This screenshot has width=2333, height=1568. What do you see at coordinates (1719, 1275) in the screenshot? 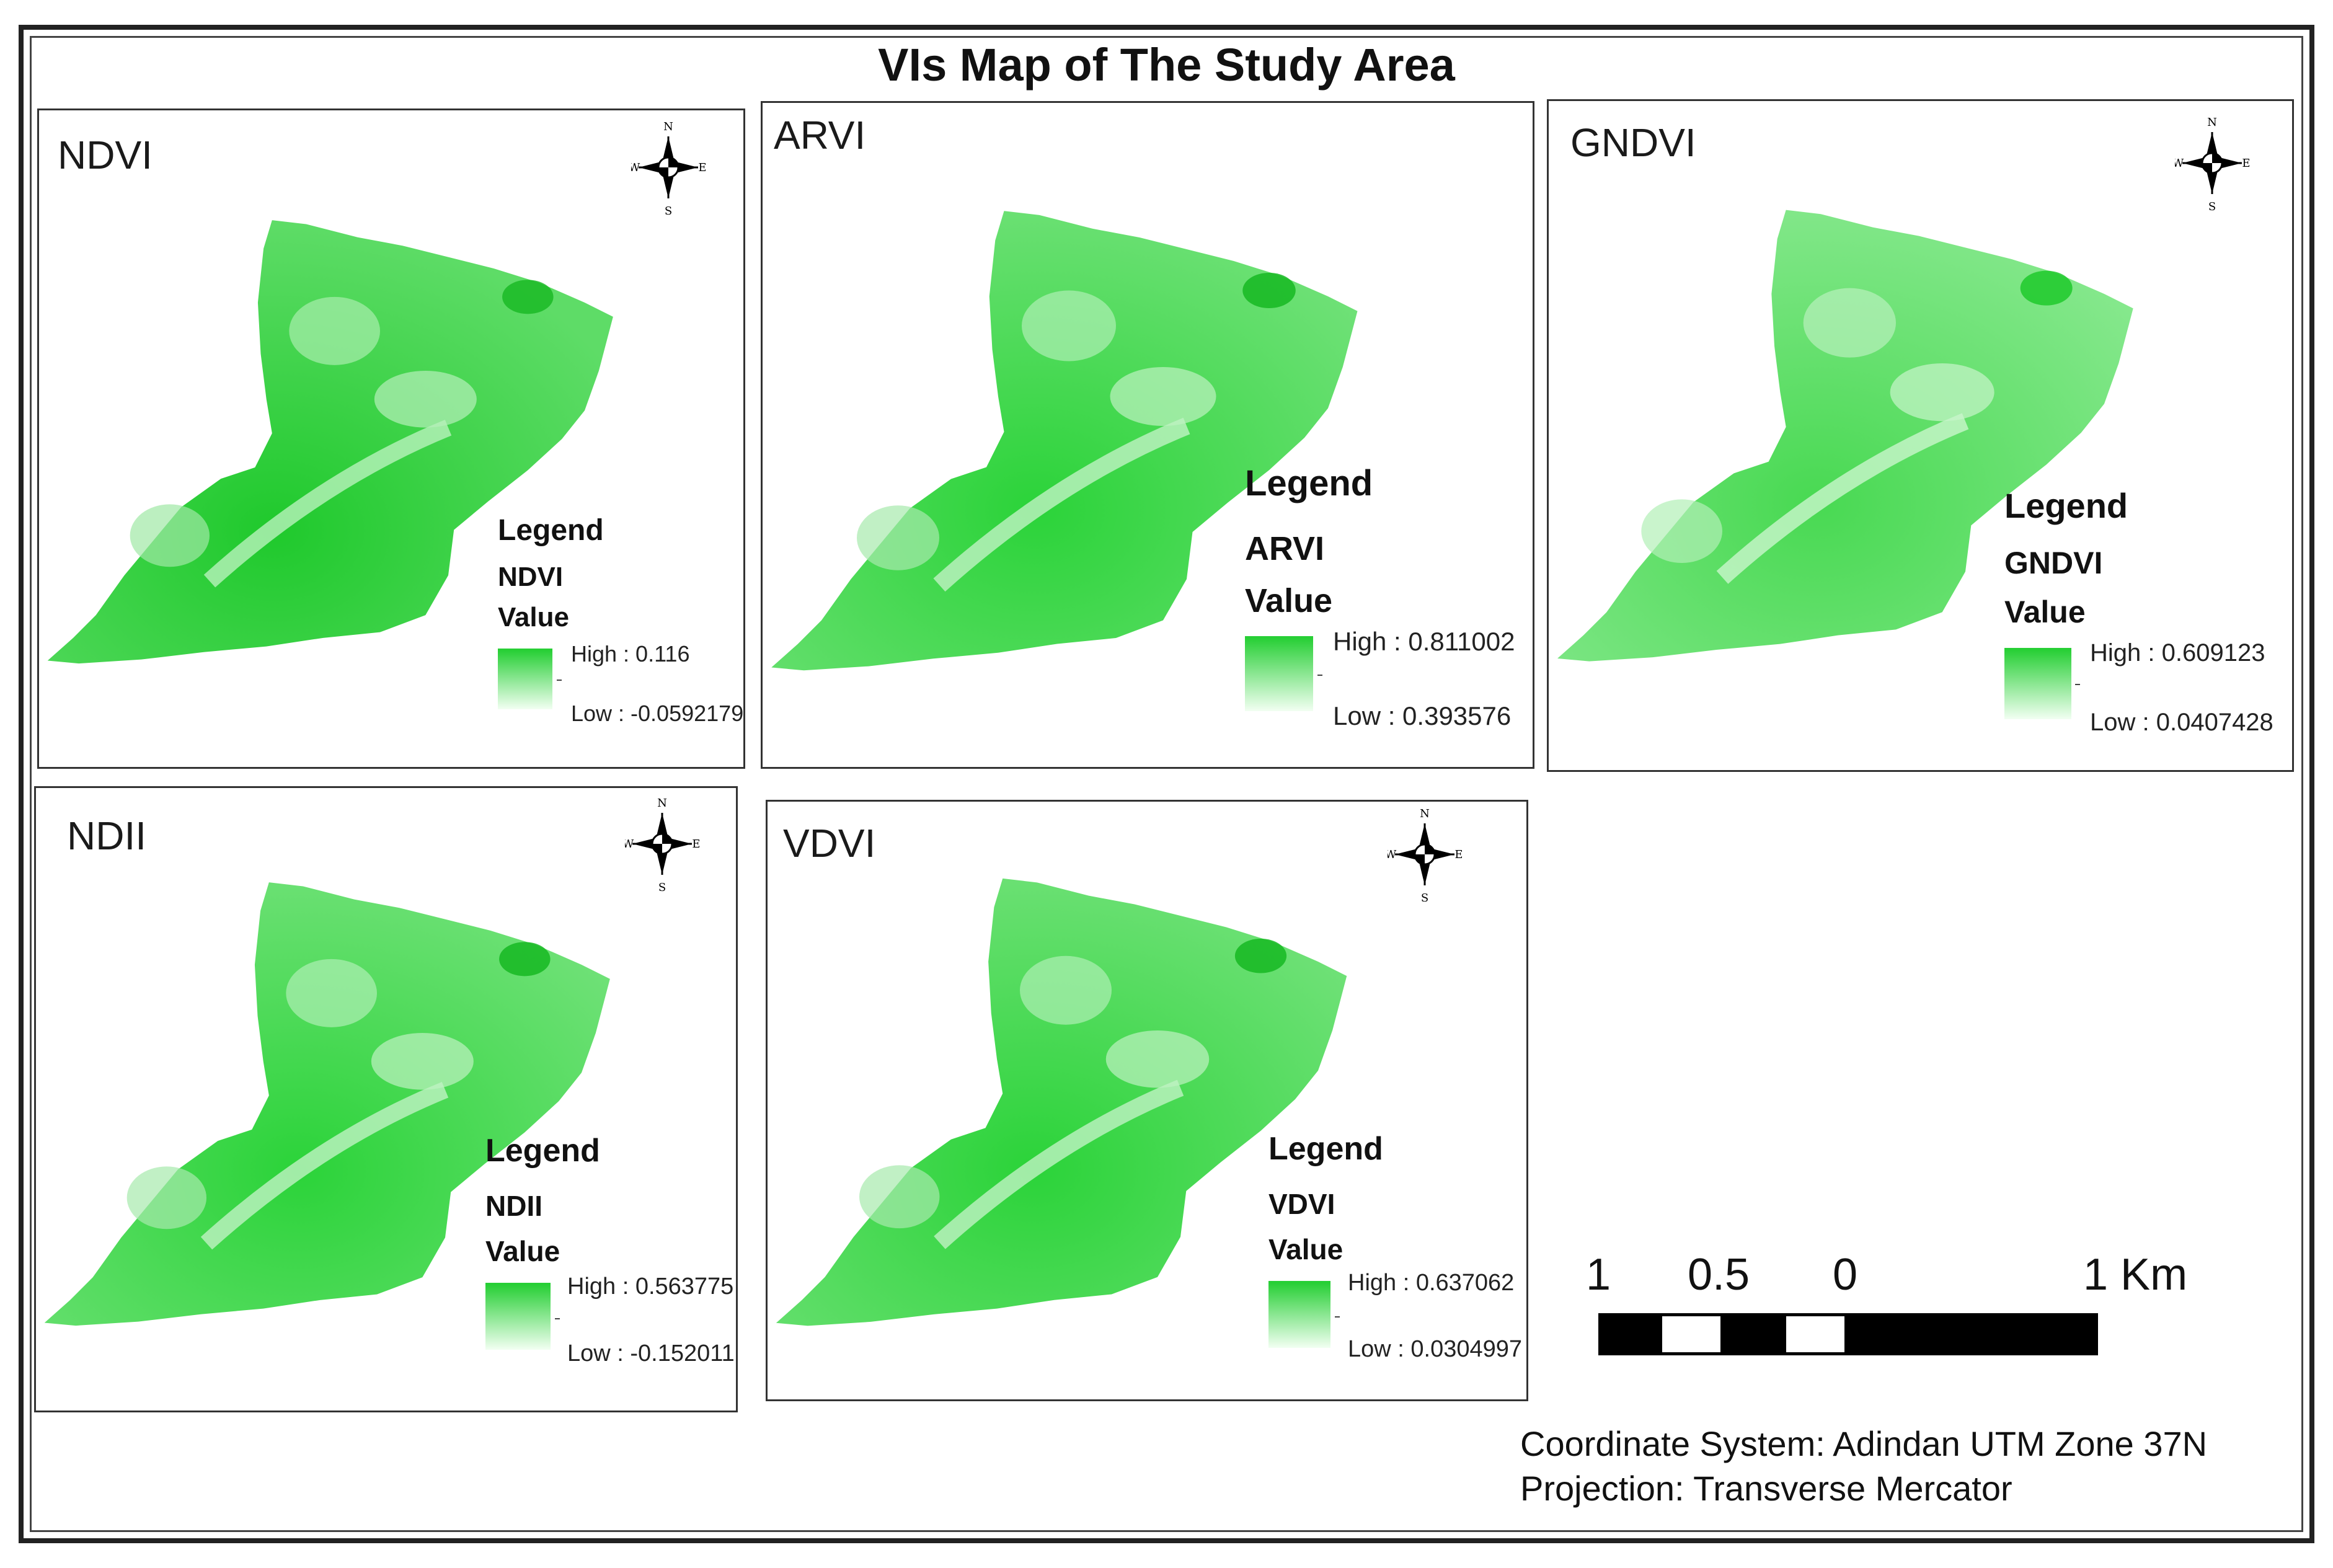
I see `scale-label: 0.5` at bounding box center [1719, 1275].